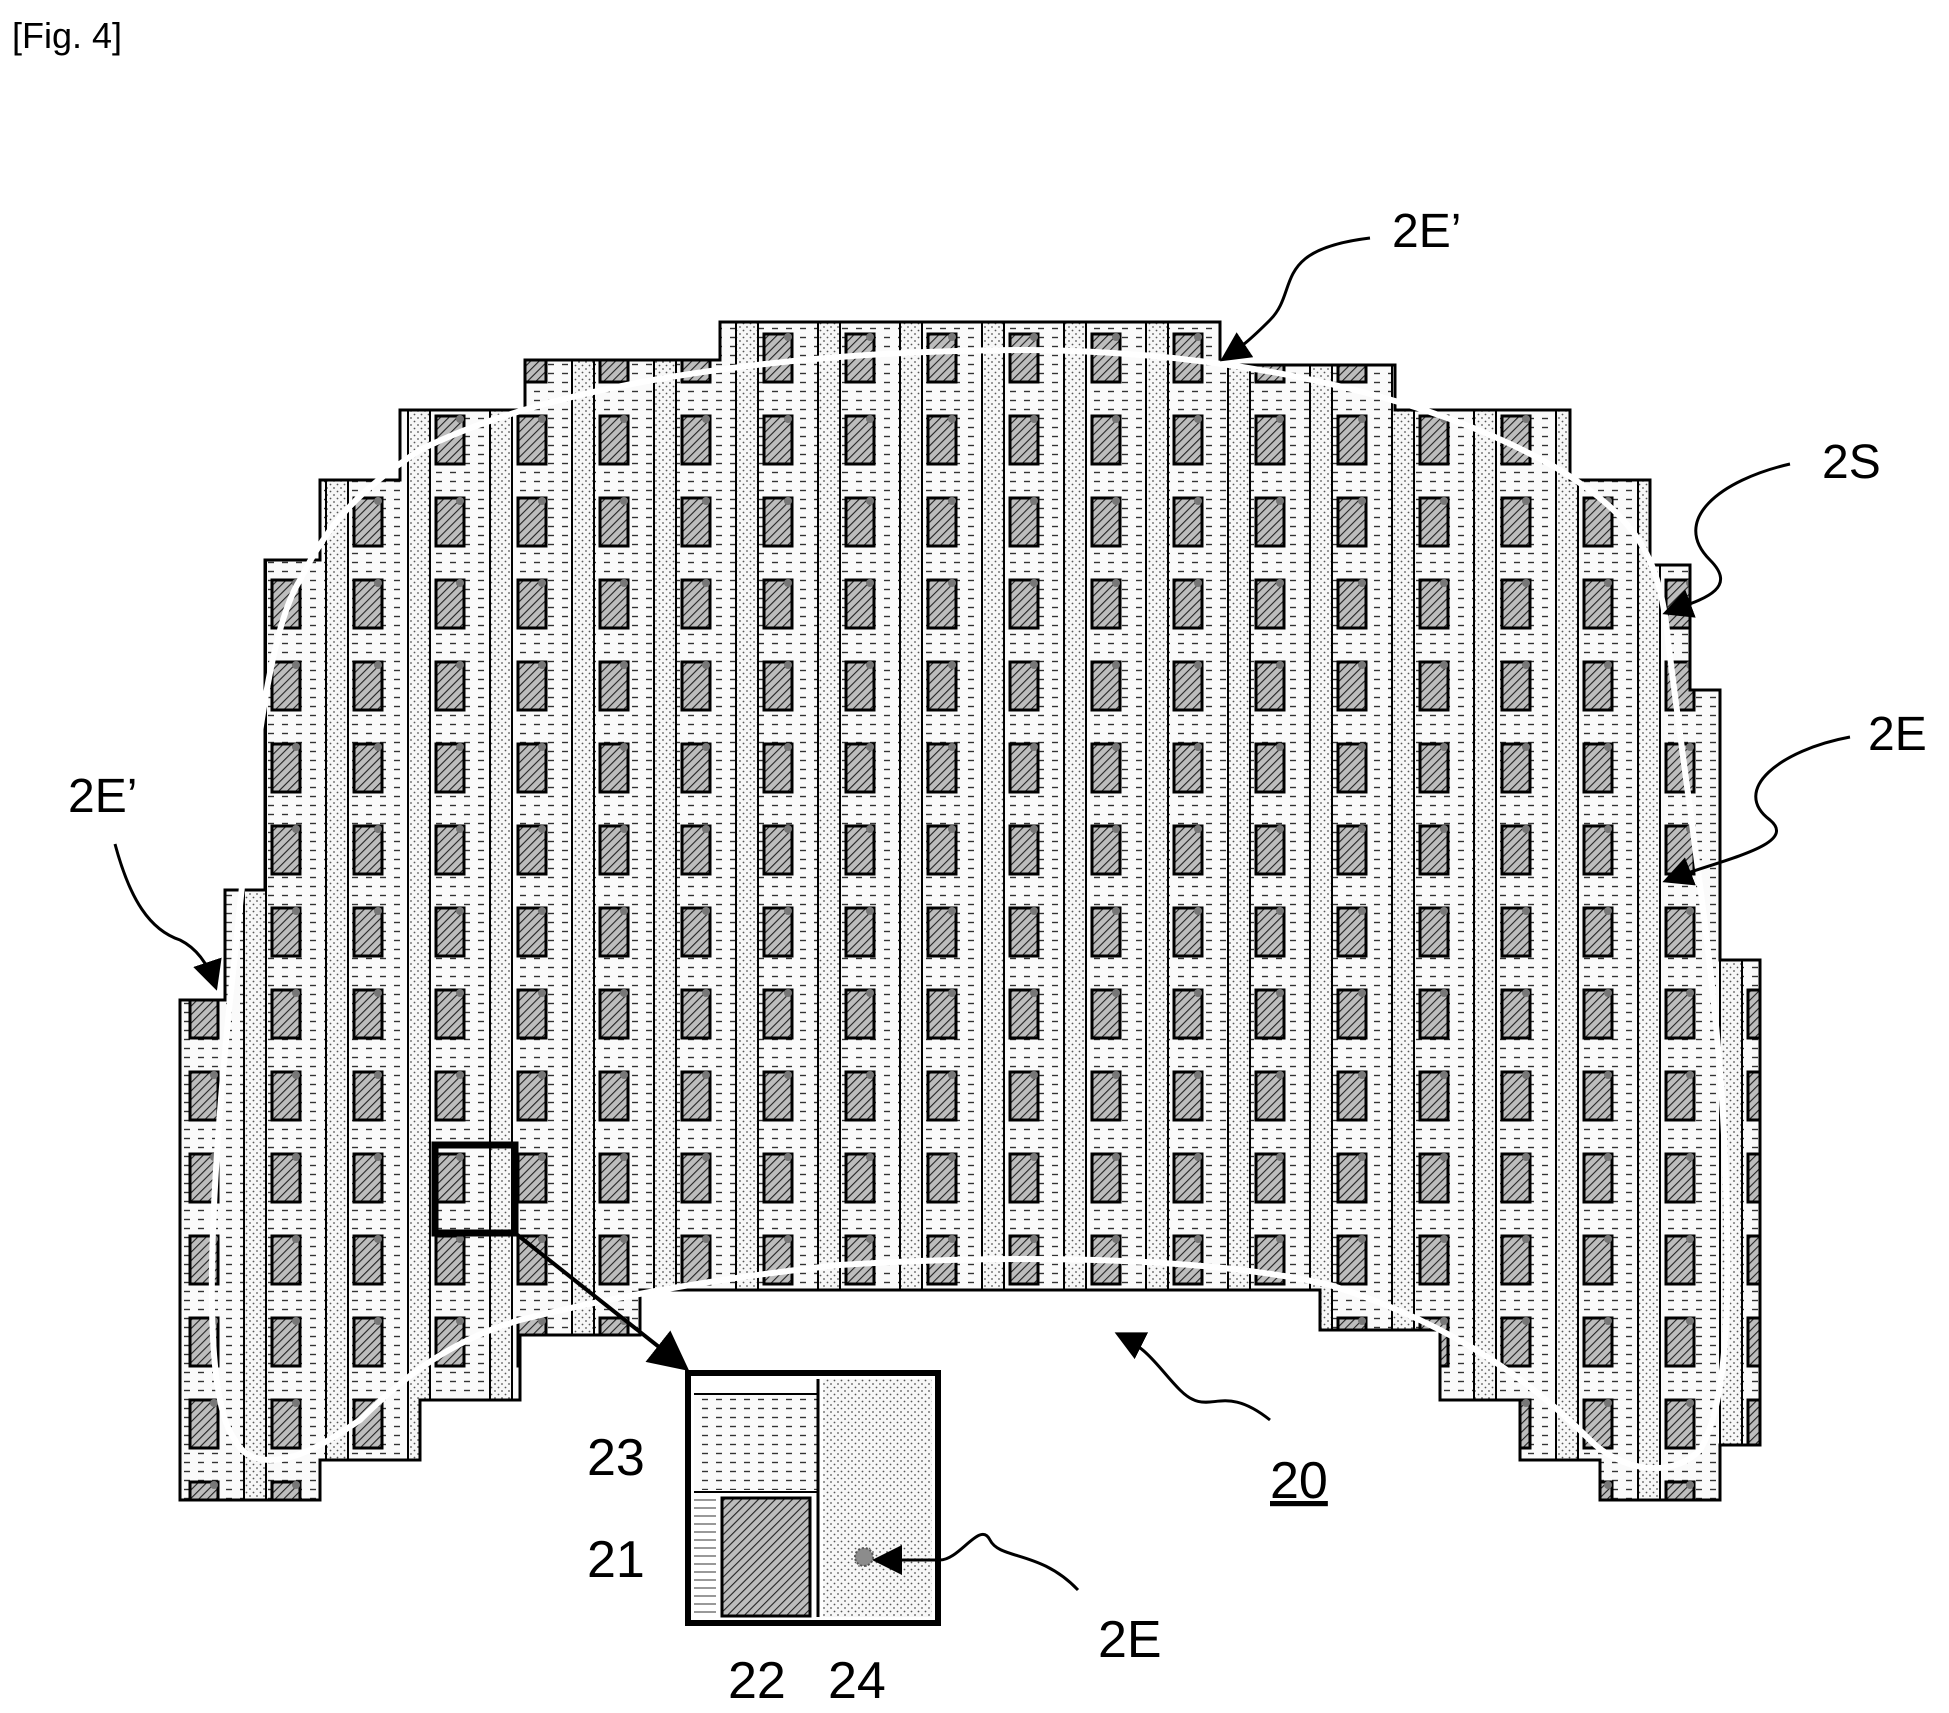 The image size is (1949, 1713). I want to click on detail-inset, so click(813, 1498).